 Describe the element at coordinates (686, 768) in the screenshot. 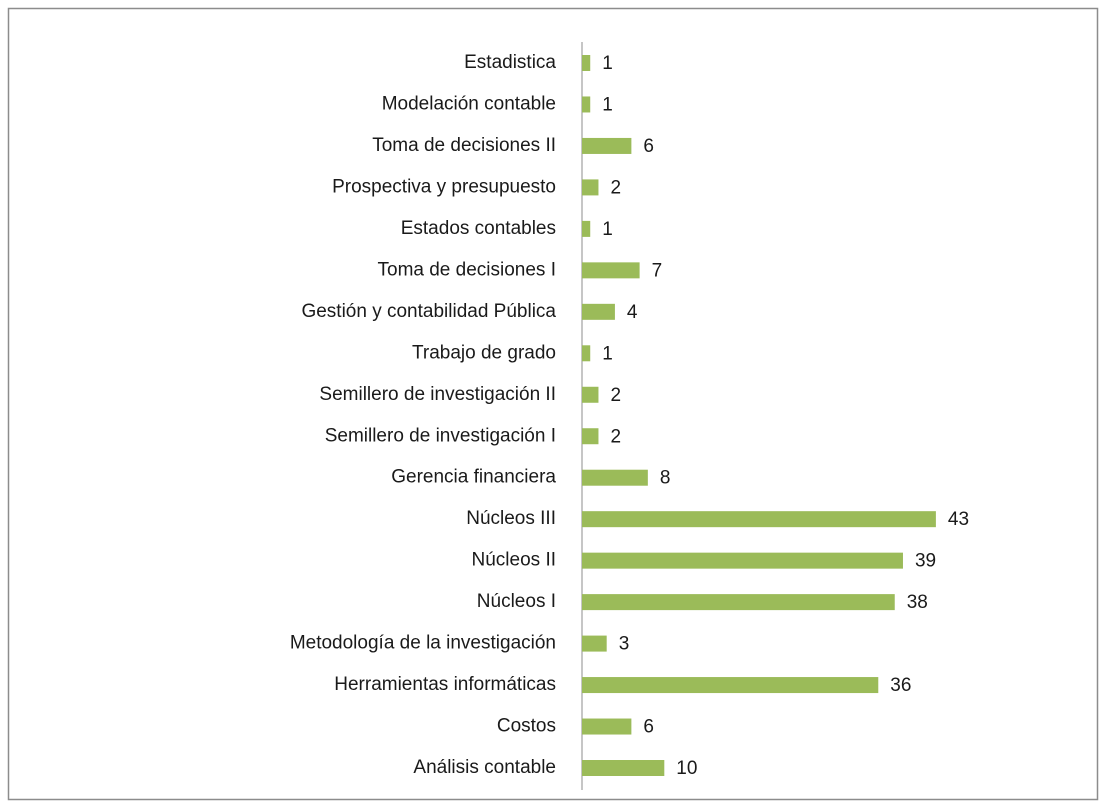

I see `data-label: 10` at that location.